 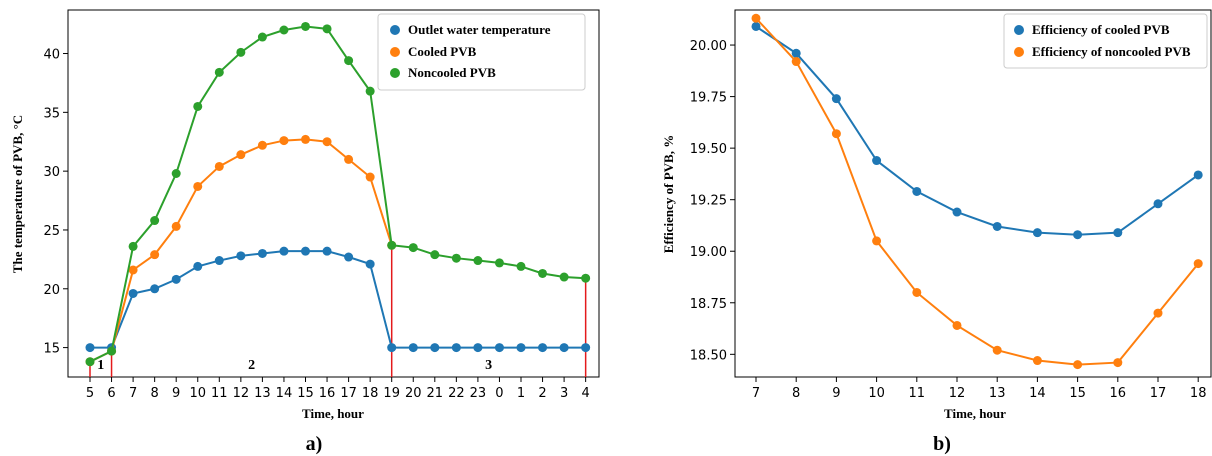 I want to click on y-tick-label: 35, so click(x=51, y=113).